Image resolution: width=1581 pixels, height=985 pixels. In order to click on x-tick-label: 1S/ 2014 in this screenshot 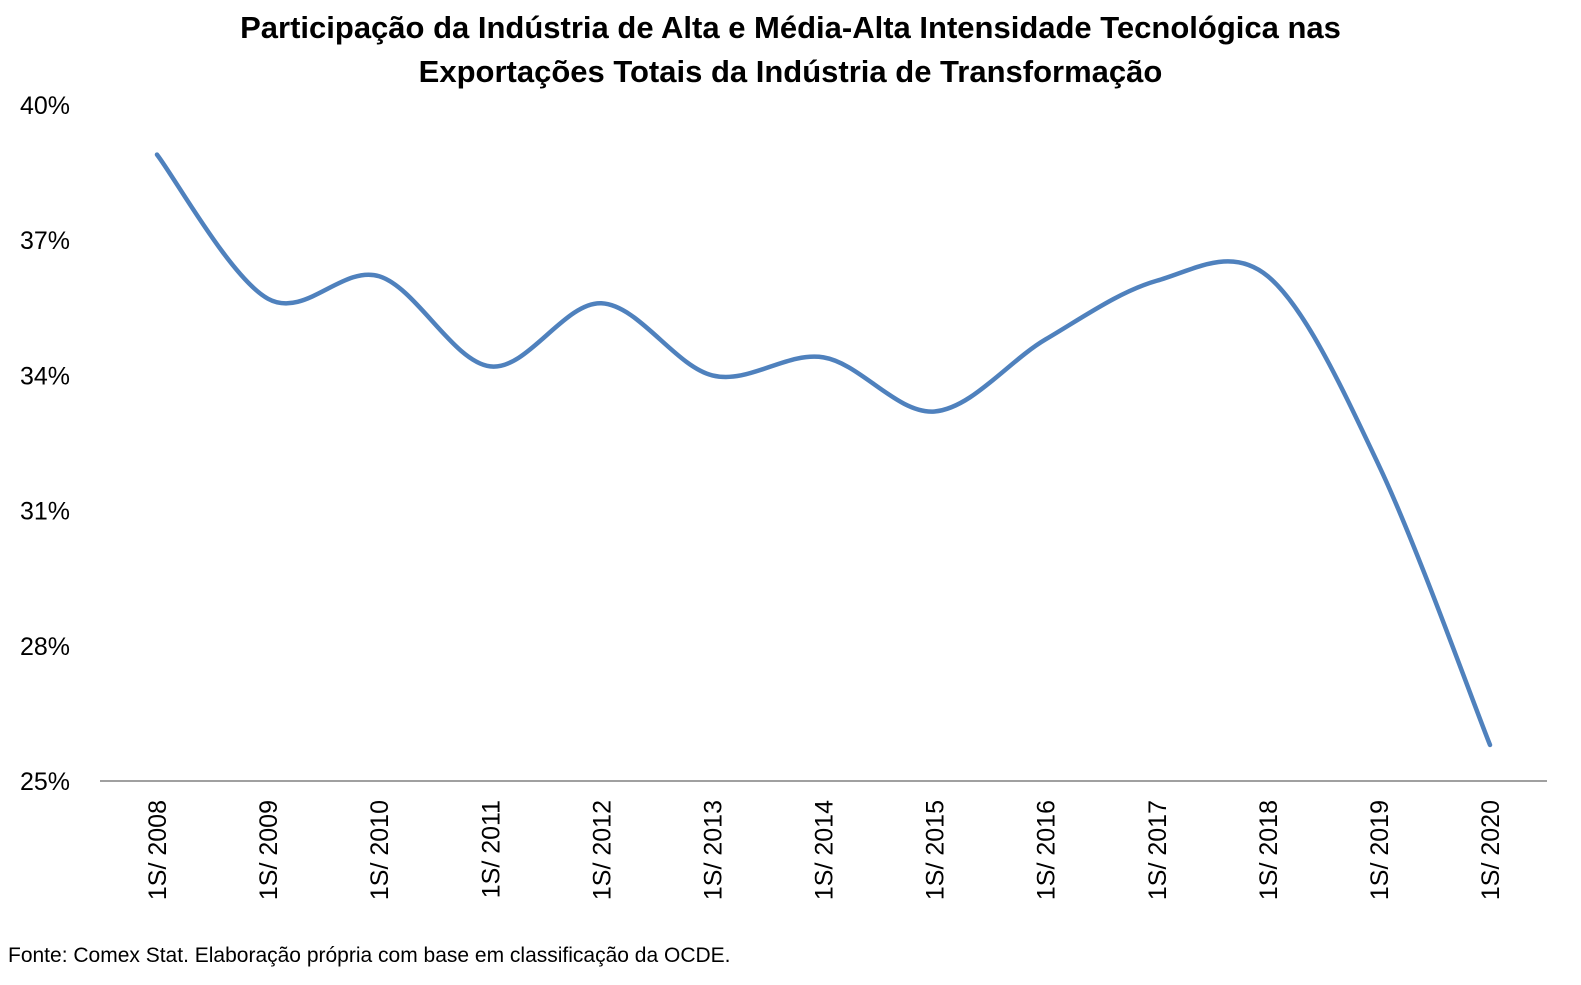, I will do `click(825, 850)`.